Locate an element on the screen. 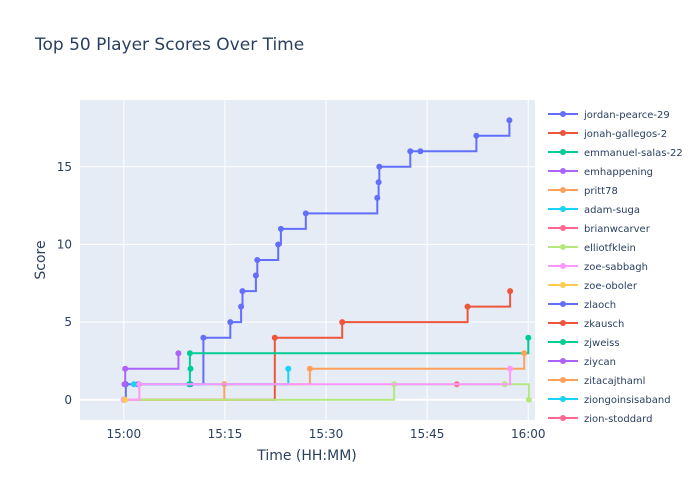  x-tick-label: 15:45 is located at coordinates (427, 434).